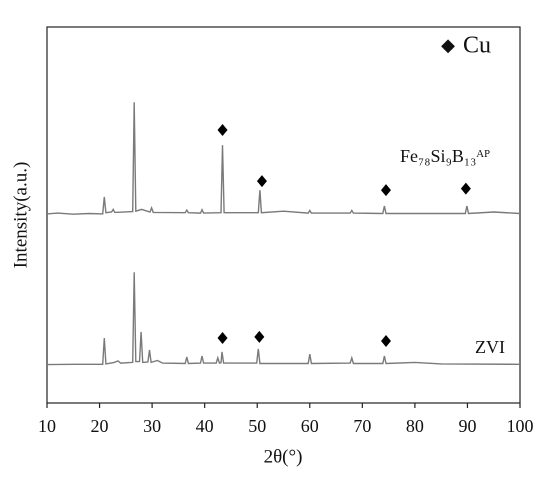 This screenshot has height=480, width=550. Describe the element at coordinates (448, 45) in the screenshot. I see `legend-marker: ◆` at that location.